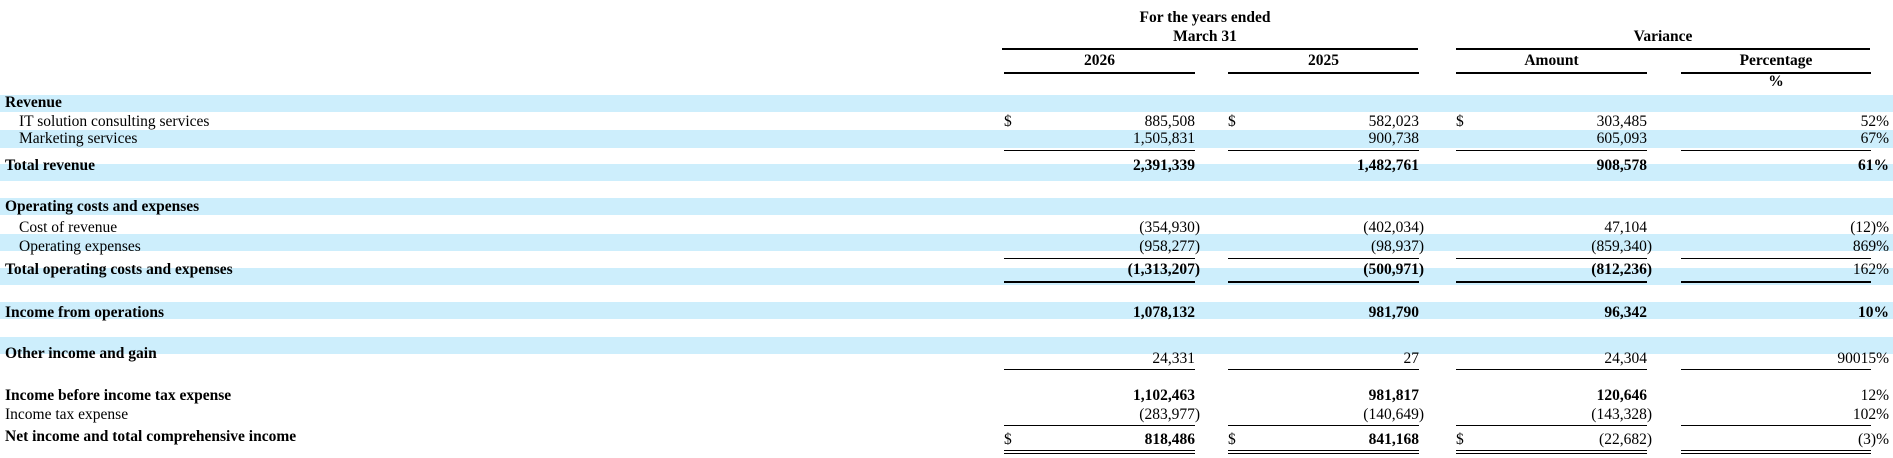 The width and height of the screenshot is (1893, 458). Describe the element at coordinates (1393, 269) in the screenshot. I see `cell-total-opcosts-2025: (500,971)` at that location.